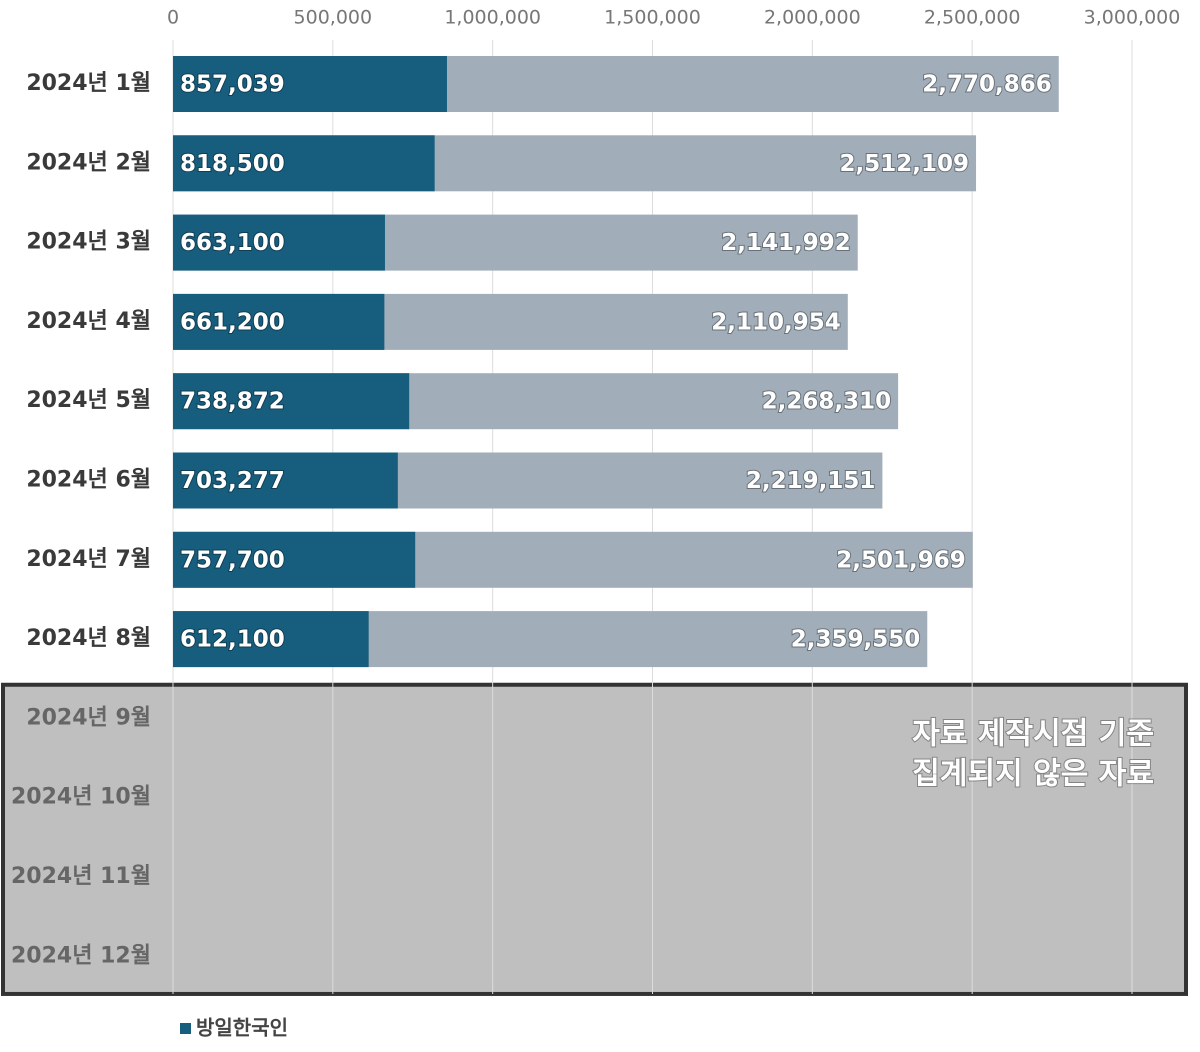 Image resolution: width=1200 pixels, height=1052 pixels. I want to click on x-tick-label: 500,000, so click(333, 18).